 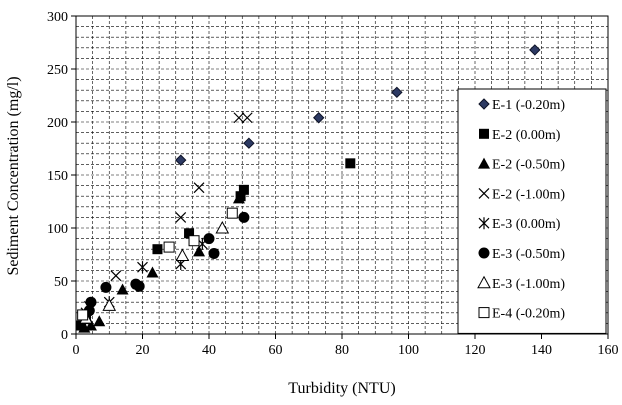 I want to click on x-tick-label: 0, so click(x=76, y=350).